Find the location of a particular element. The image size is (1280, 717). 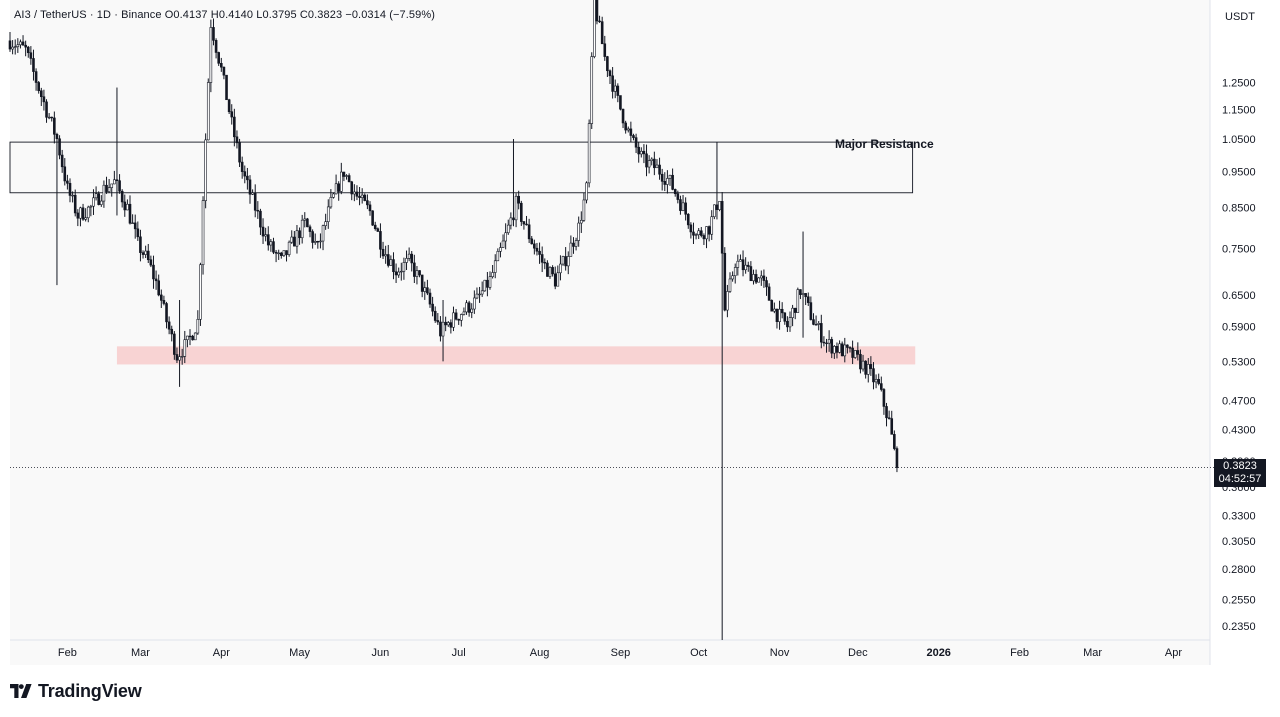

resistance-zone-box is located at coordinates (461, 167).